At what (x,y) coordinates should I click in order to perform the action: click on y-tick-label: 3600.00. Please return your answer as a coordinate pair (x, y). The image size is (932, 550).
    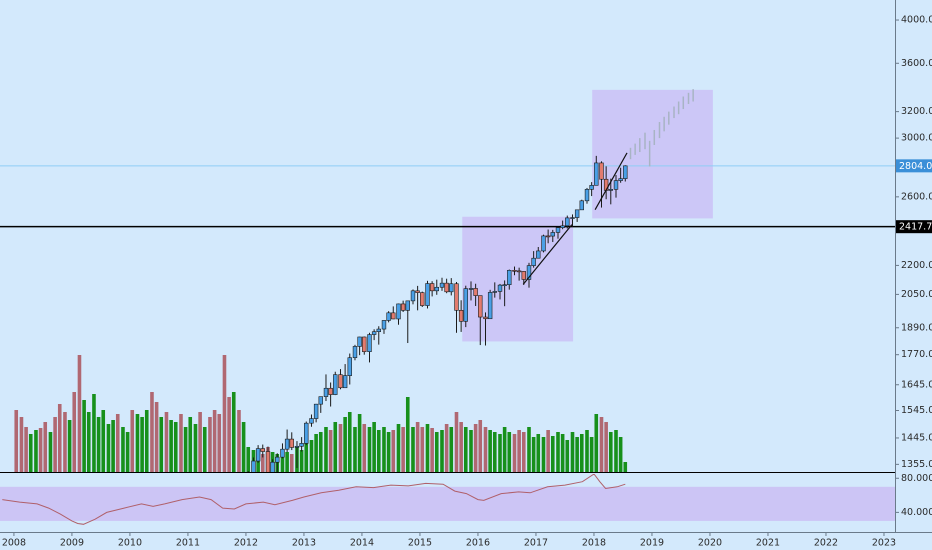
    Looking at the image, I should click on (916, 63).